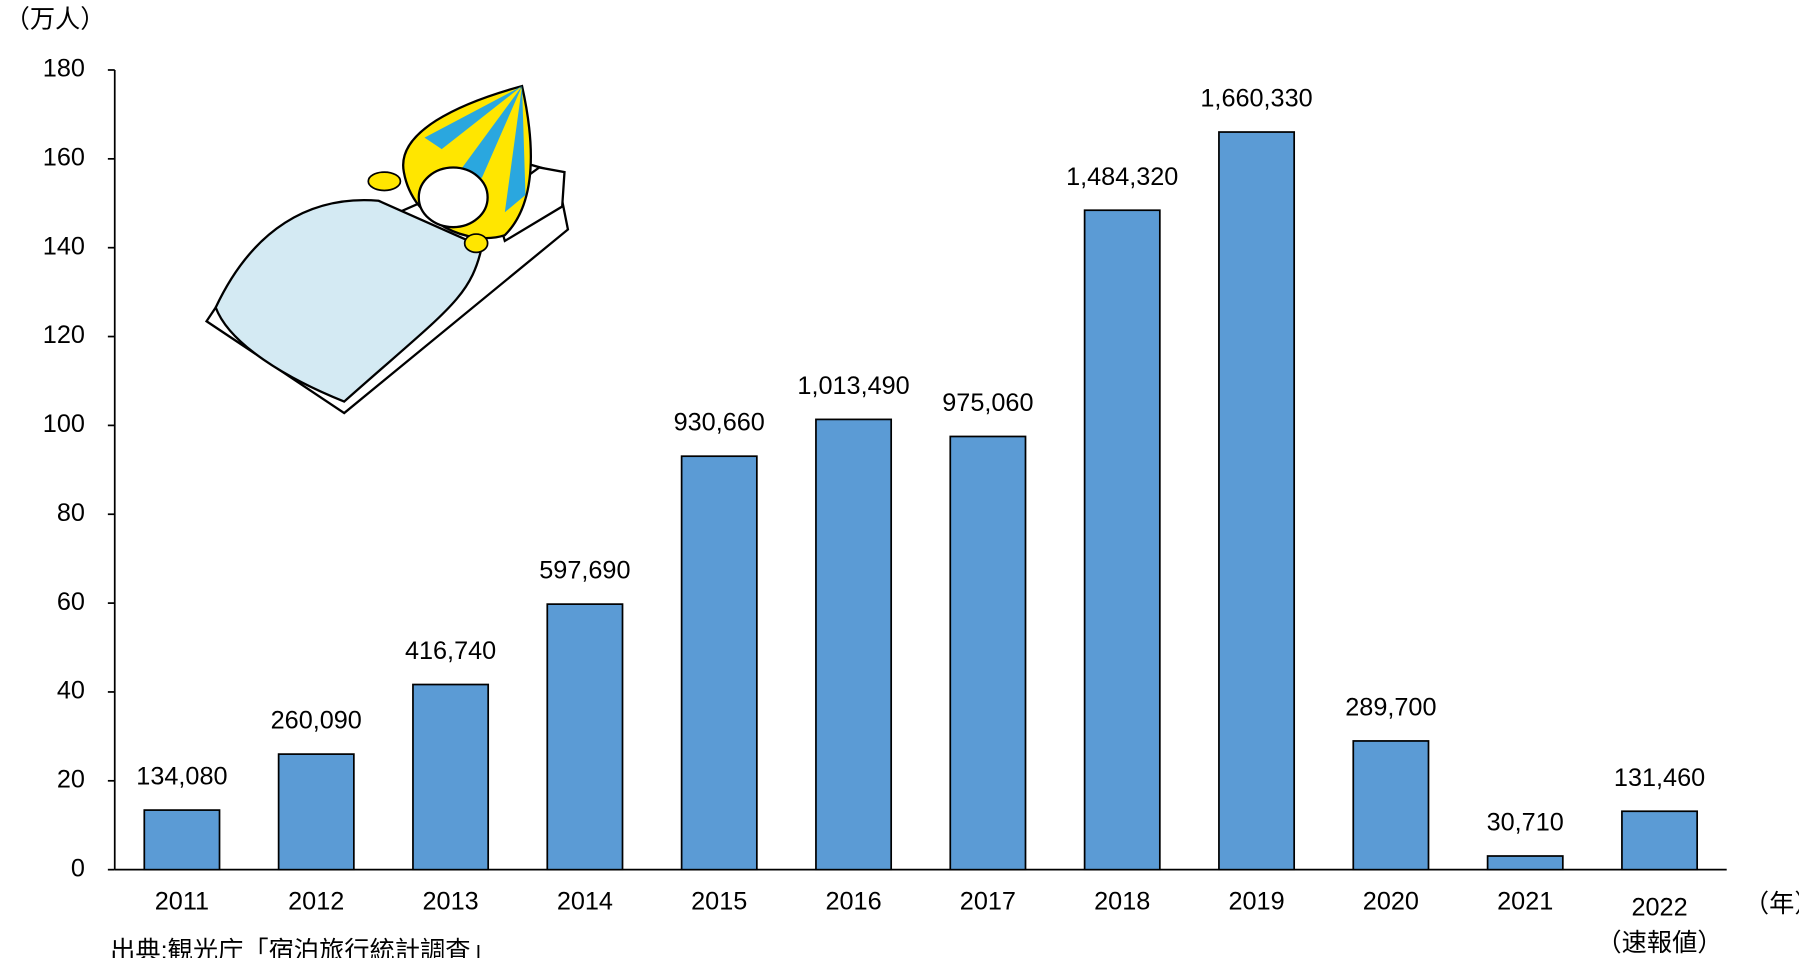  I want to click on data-label: 1,013,490, so click(853, 386).